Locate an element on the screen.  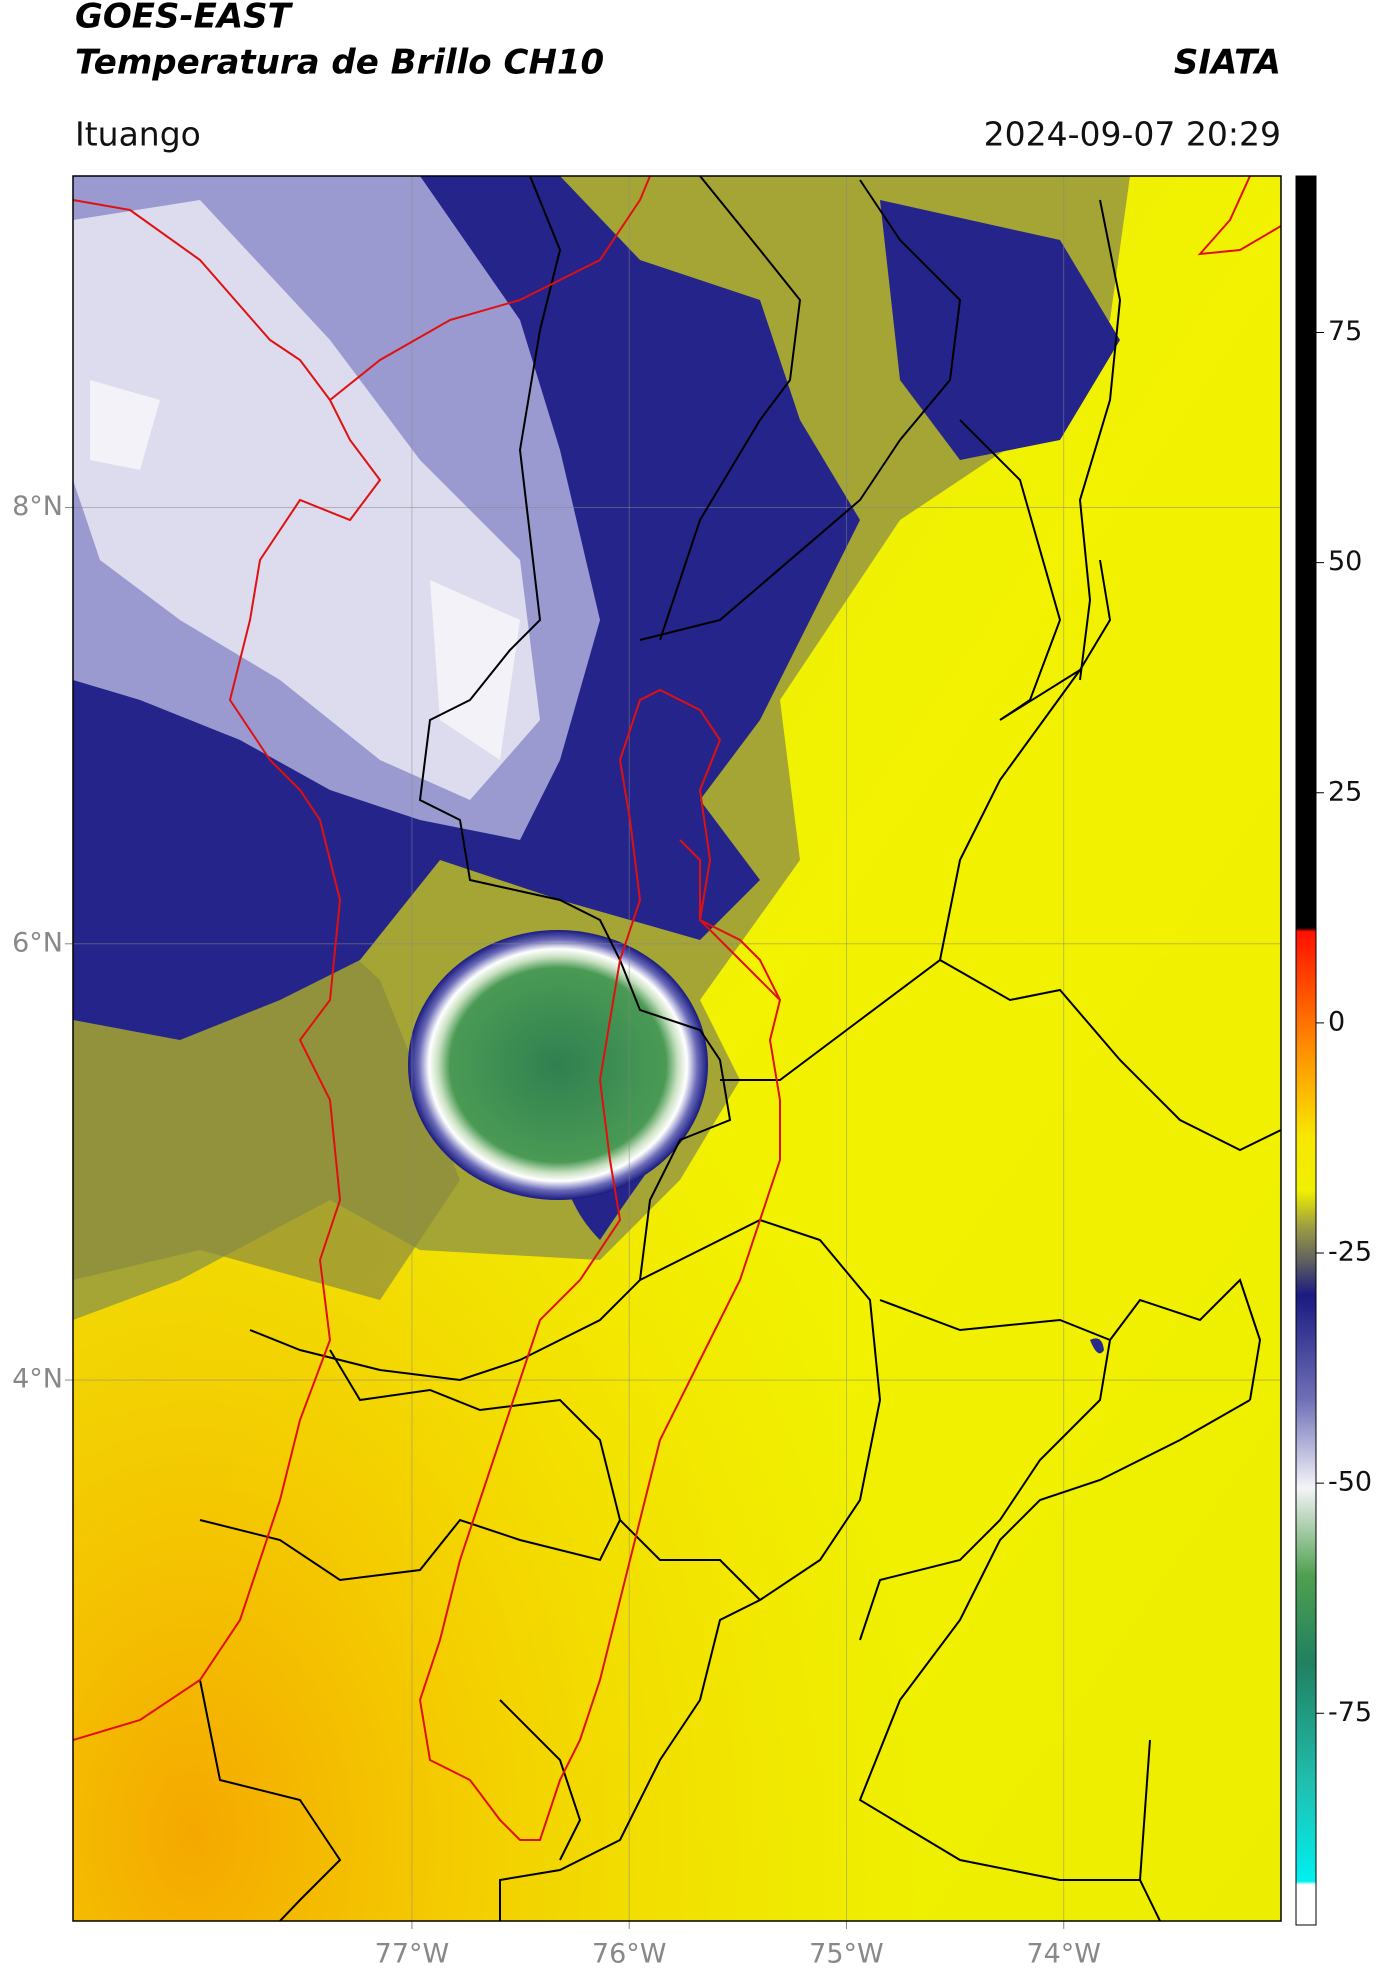
subtitle: Temperatura de Brillo CH10 is located at coordinates (339, 63).